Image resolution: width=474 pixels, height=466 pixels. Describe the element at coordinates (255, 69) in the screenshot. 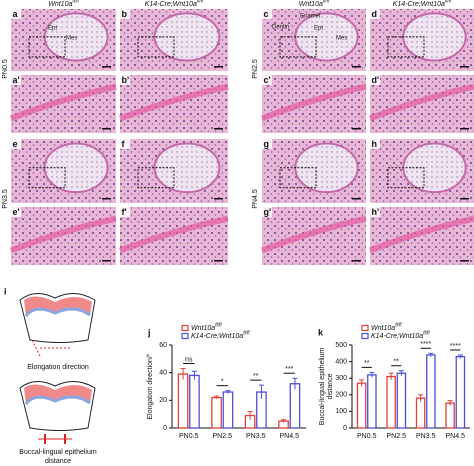

I see `stage-label: PN2.5` at that location.